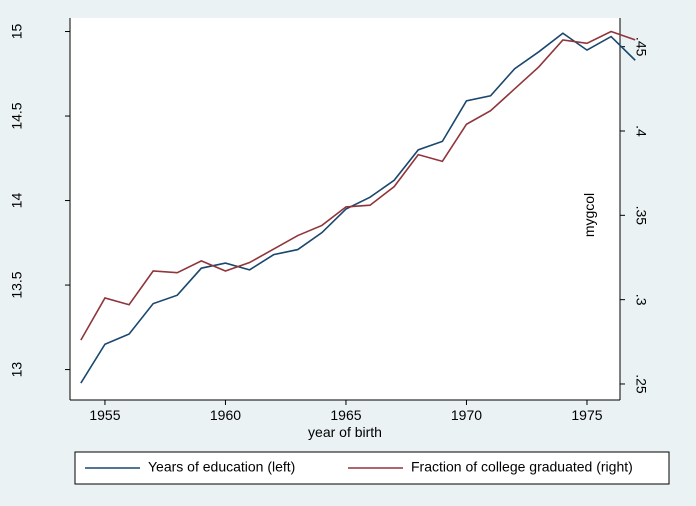  Describe the element at coordinates (17, 201) in the screenshot. I see `y-tick-label: 14` at that location.